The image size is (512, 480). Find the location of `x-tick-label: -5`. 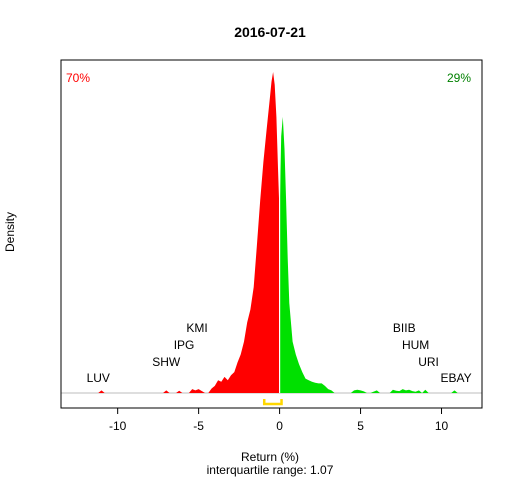

x-tick-label: -5 is located at coordinates (198, 426).